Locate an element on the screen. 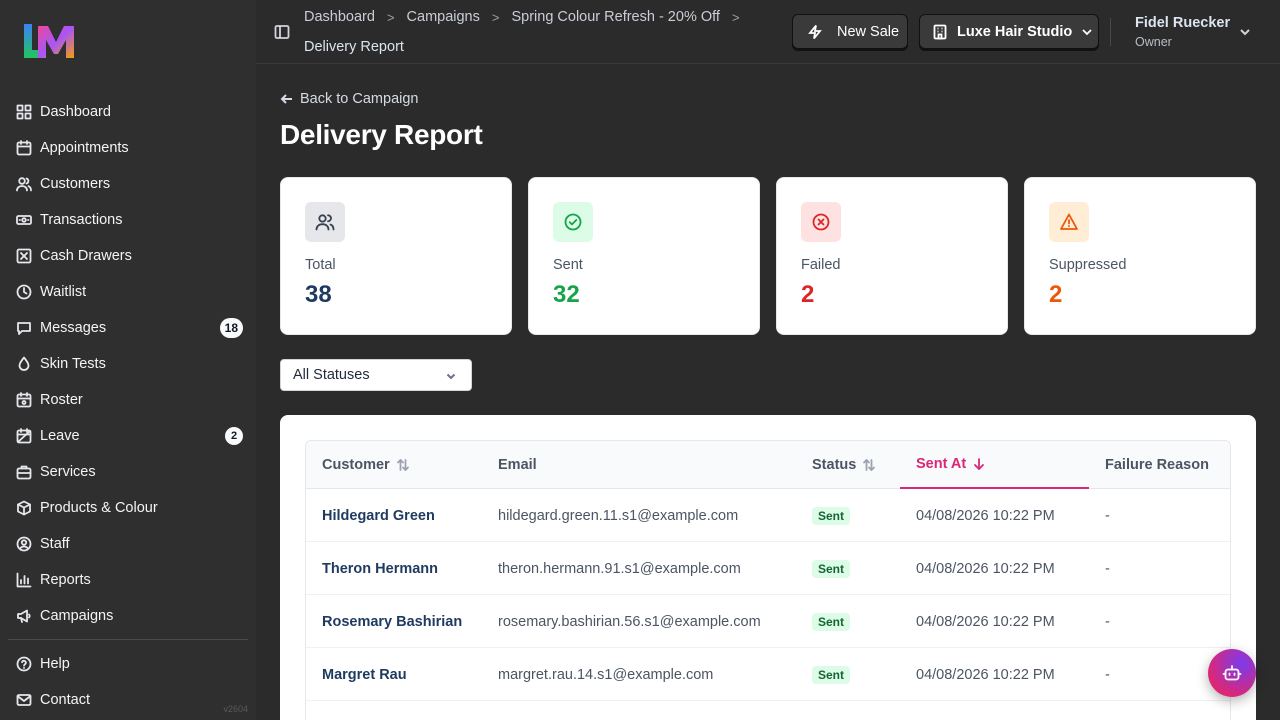 The image size is (1280, 720). sidebar-item-help: Help is located at coordinates (128, 664).